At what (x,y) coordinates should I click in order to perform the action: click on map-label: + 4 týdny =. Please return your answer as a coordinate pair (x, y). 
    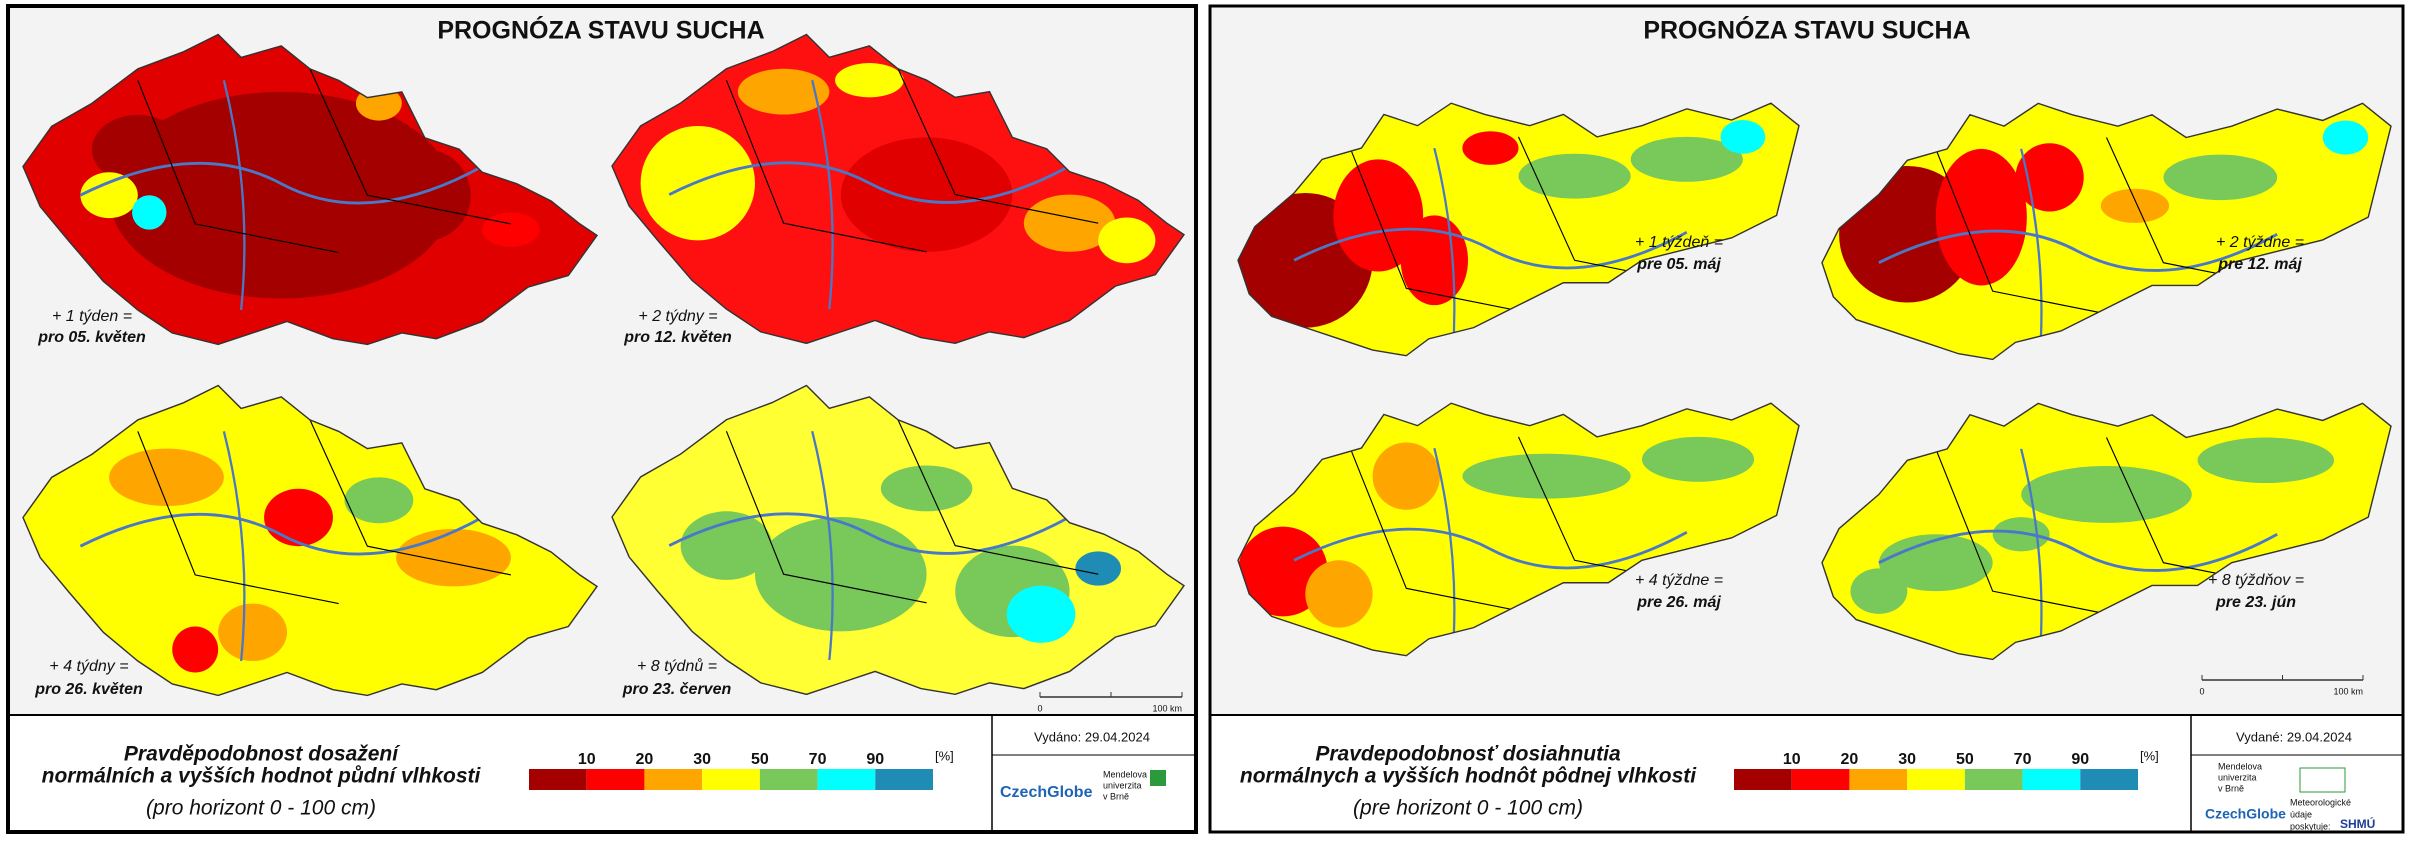
    Looking at the image, I should click on (88, 666).